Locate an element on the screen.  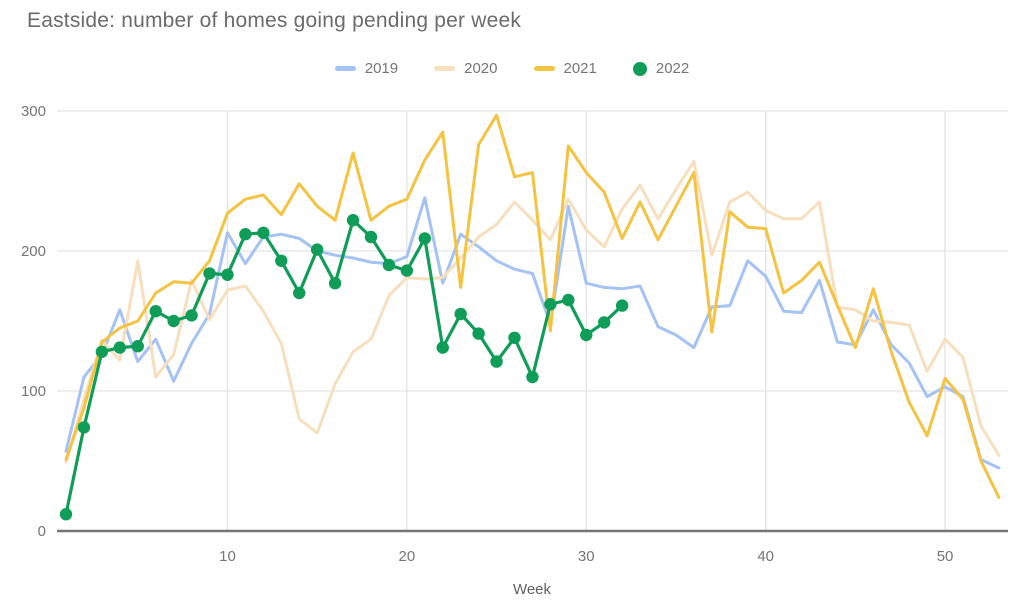
x-tick-30: 30 is located at coordinates (586, 556).